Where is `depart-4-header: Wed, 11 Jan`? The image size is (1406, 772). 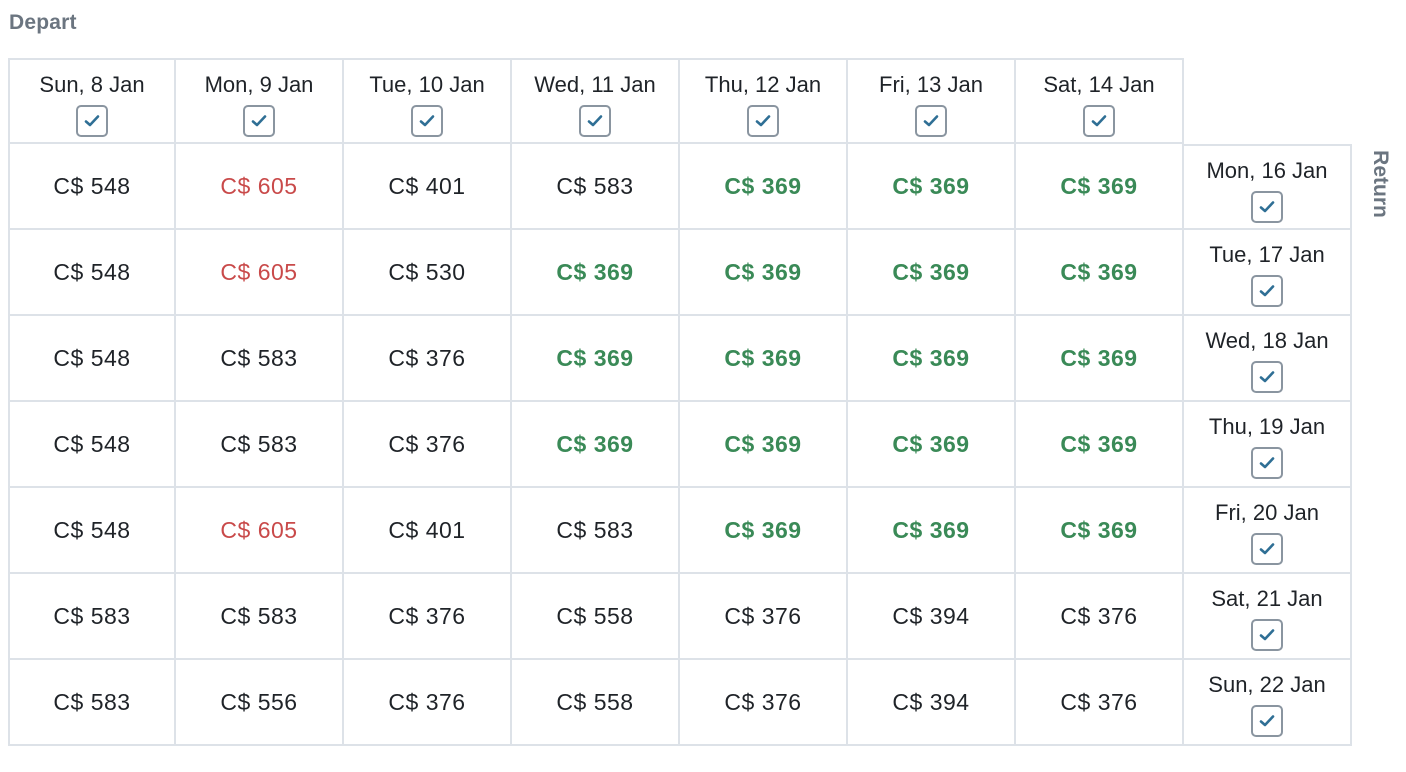
depart-4-header: Wed, 11 Jan is located at coordinates (596, 101).